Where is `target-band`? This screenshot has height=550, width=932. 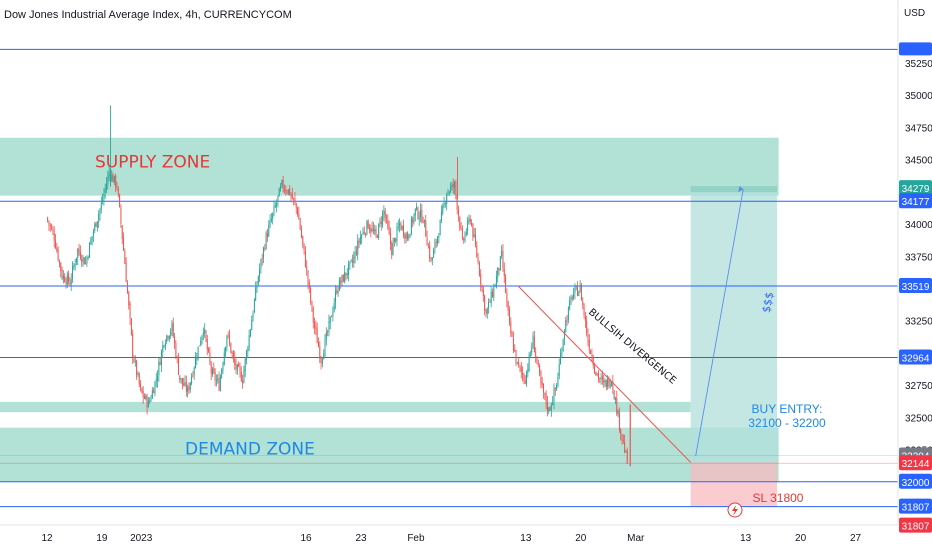
target-band is located at coordinates (734, 189).